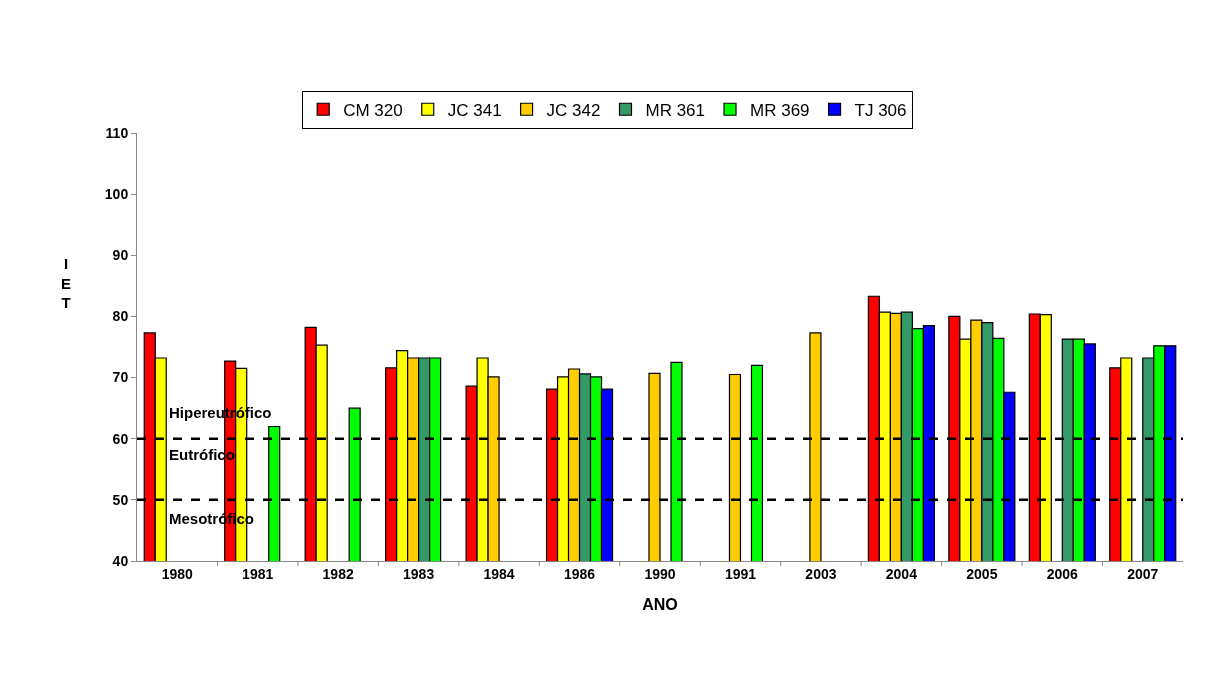 The height and width of the screenshot is (700, 1219). What do you see at coordinates (660, 573) in the screenshot?
I see `x-tick-label: 1990` at bounding box center [660, 573].